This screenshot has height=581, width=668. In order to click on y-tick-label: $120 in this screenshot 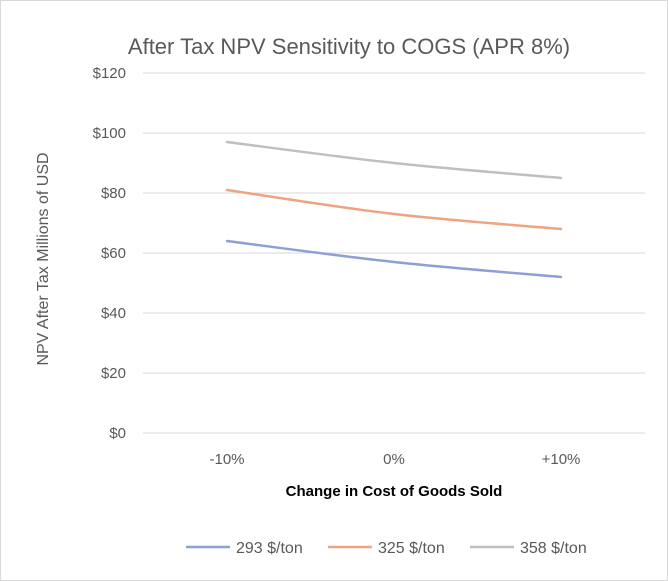, I will do `click(109, 73)`.